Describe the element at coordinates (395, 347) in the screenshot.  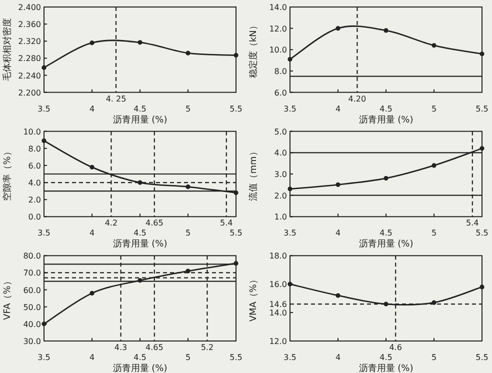
I see `ref-line-label: 4.6` at that location.